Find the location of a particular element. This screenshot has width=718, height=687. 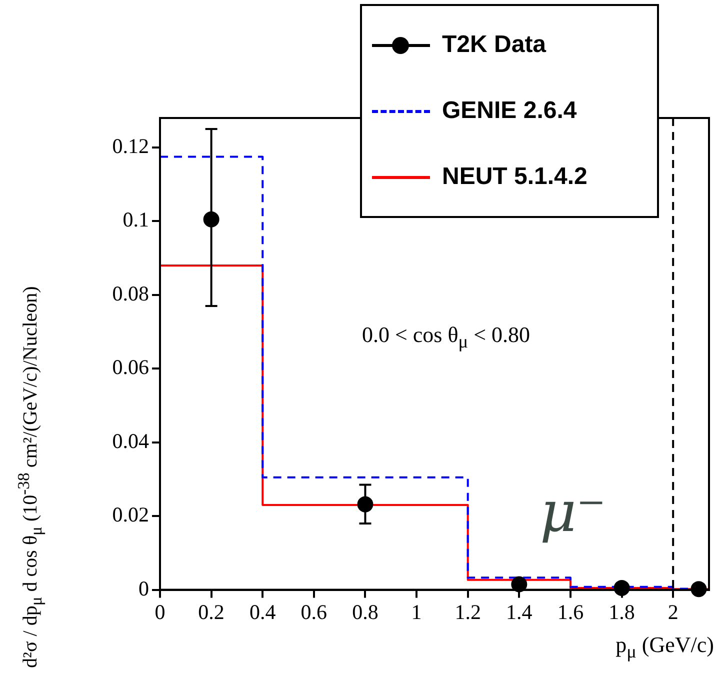

x-tick-label: 1.4 is located at coordinates (519, 612).